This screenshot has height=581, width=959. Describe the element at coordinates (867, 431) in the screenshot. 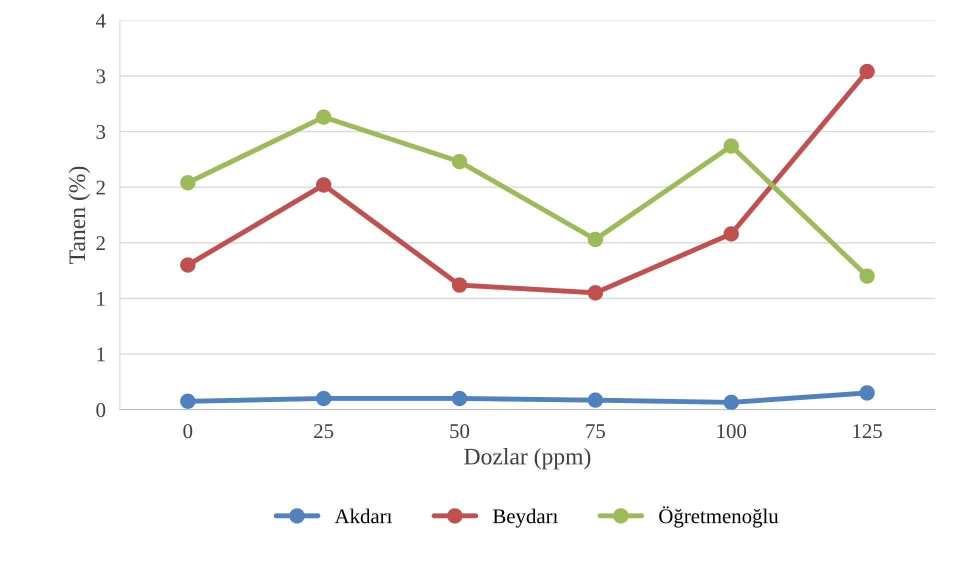

I see `x-tick-label: 125` at that location.